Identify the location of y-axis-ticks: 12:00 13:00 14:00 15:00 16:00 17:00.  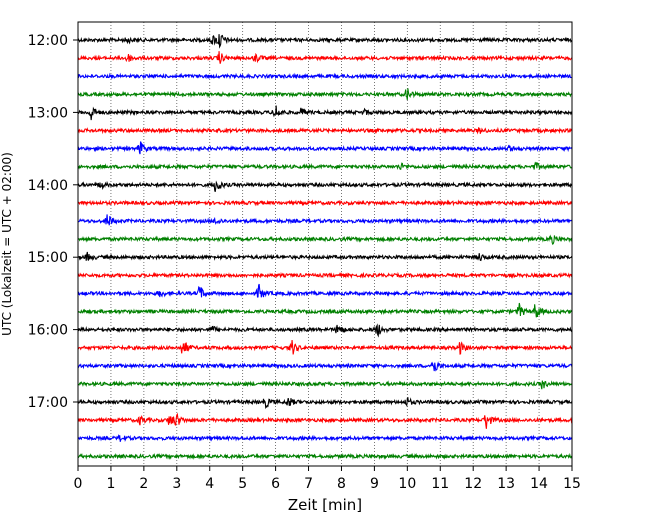
(53, 222).